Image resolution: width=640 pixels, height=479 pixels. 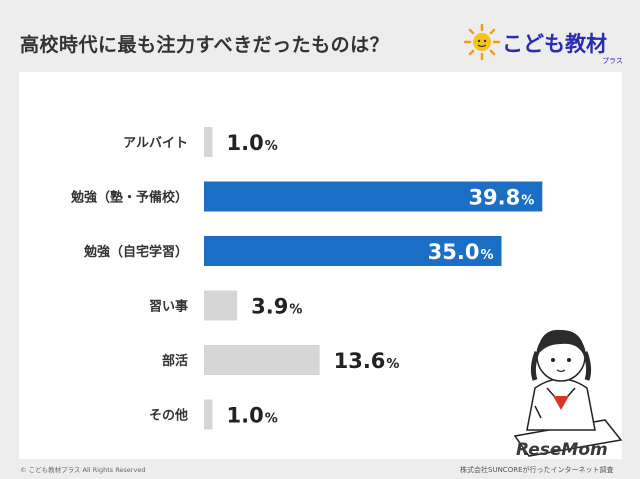 What do you see at coordinates (269, 307) in the screenshot?
I see `data-label-value: 3.9` at bounding box center [269, 307].